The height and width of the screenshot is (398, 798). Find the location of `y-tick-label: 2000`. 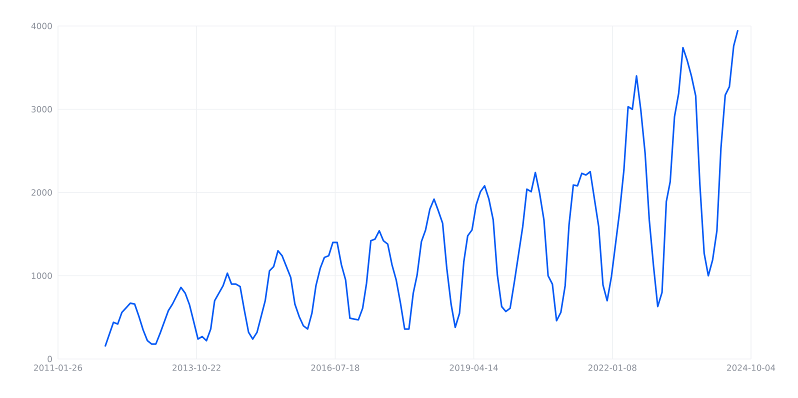

y-tick-label: 2000 is located at coordinates (42, 192).